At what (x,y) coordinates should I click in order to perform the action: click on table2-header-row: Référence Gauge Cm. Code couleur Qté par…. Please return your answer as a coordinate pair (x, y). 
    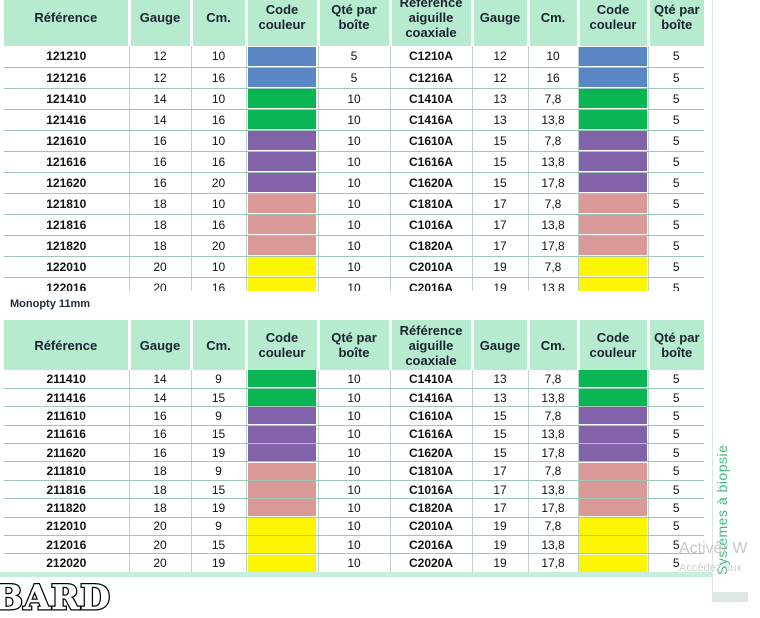
    Looking at the image, I should click on (354, 345).